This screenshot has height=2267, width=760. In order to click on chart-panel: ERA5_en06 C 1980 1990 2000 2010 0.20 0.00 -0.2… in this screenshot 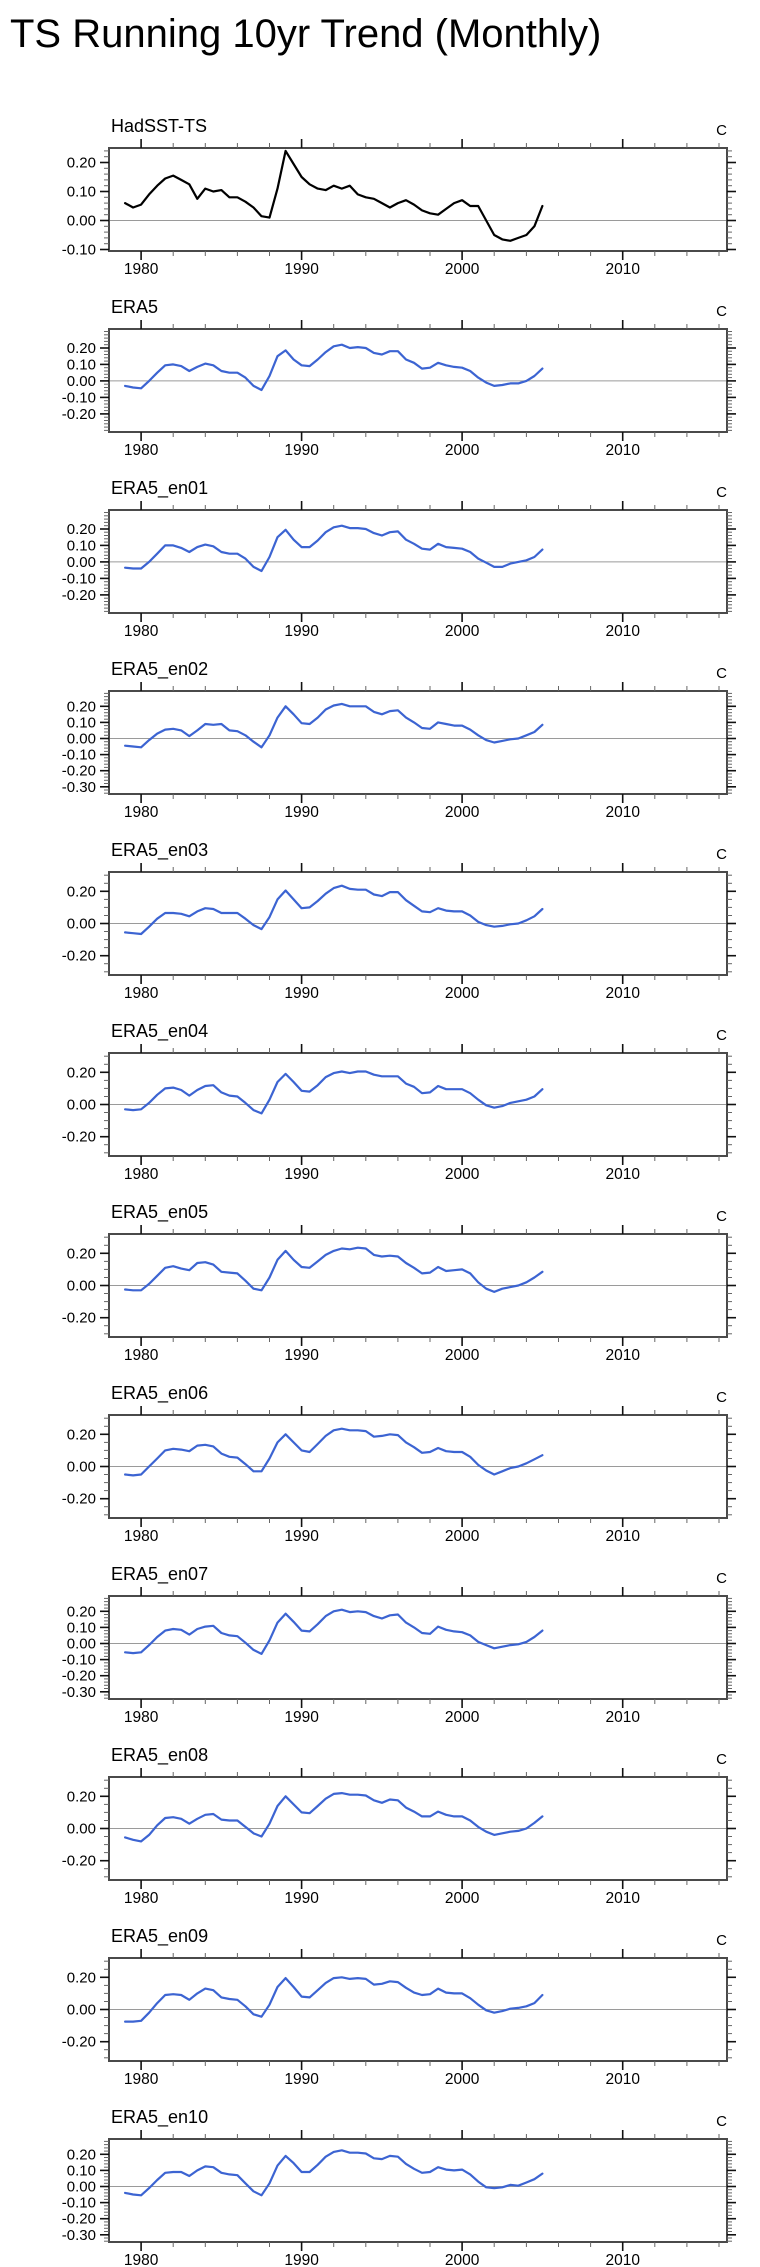, I will do `click(380, 1452)`.